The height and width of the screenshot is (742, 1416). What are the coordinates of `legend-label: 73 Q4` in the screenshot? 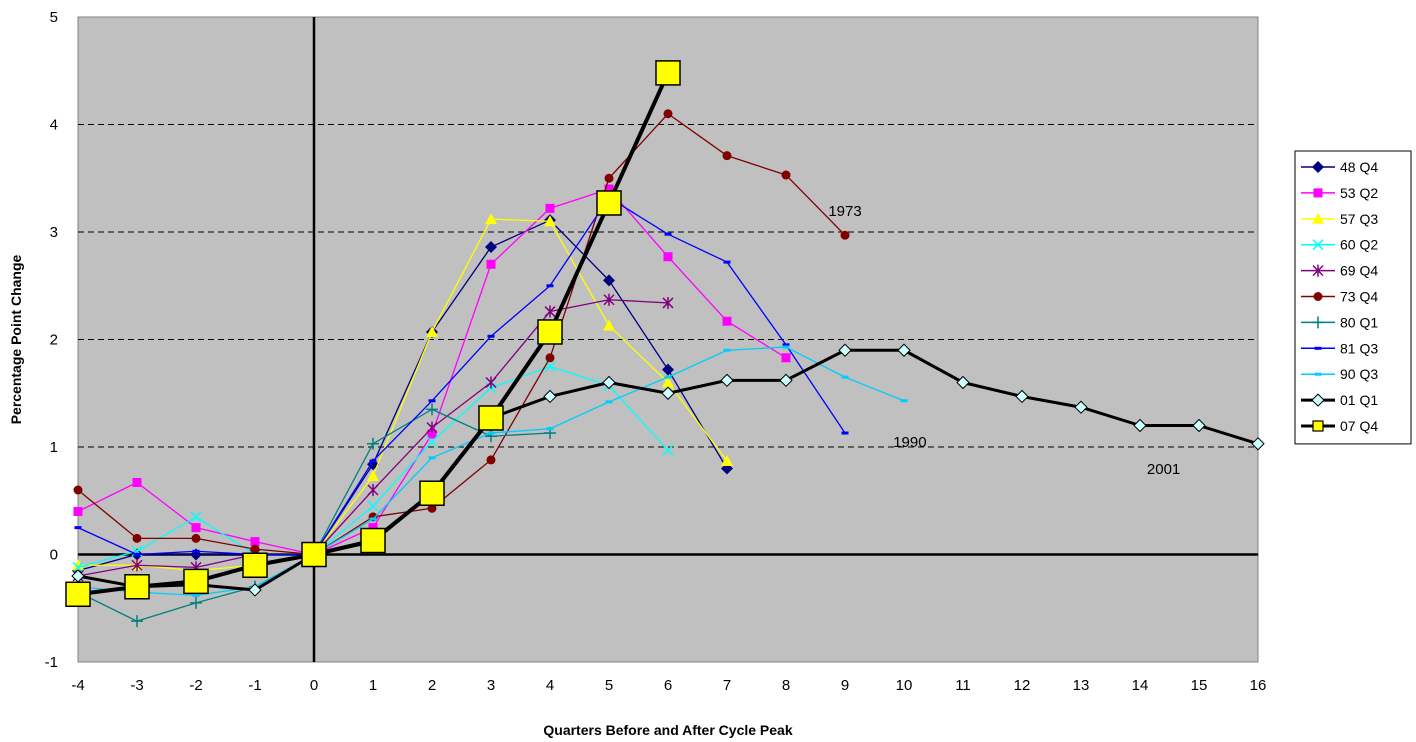 It's located at (1359, 297).